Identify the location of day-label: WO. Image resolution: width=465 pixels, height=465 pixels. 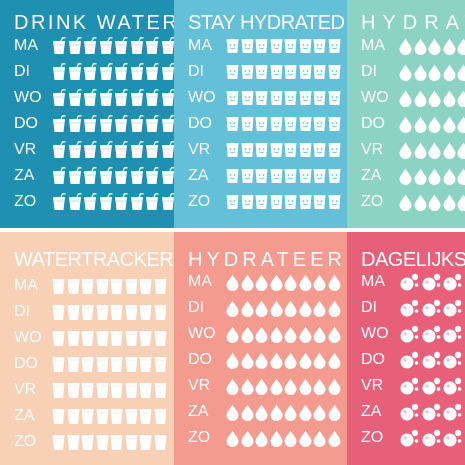
(375, 97).